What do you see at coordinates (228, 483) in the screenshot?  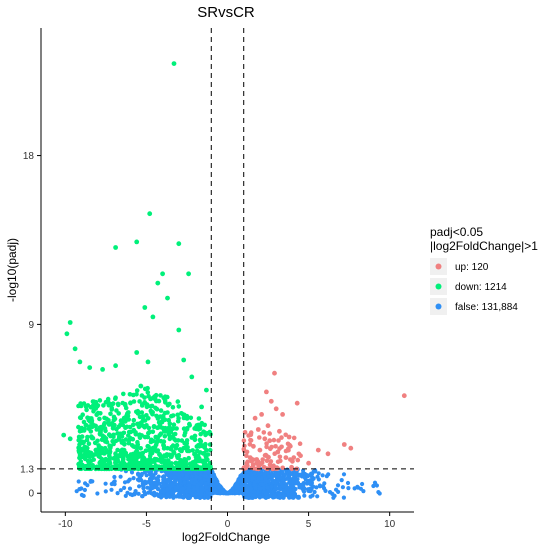 I see `non-significant-cloud` at bounding box center [228, 483].